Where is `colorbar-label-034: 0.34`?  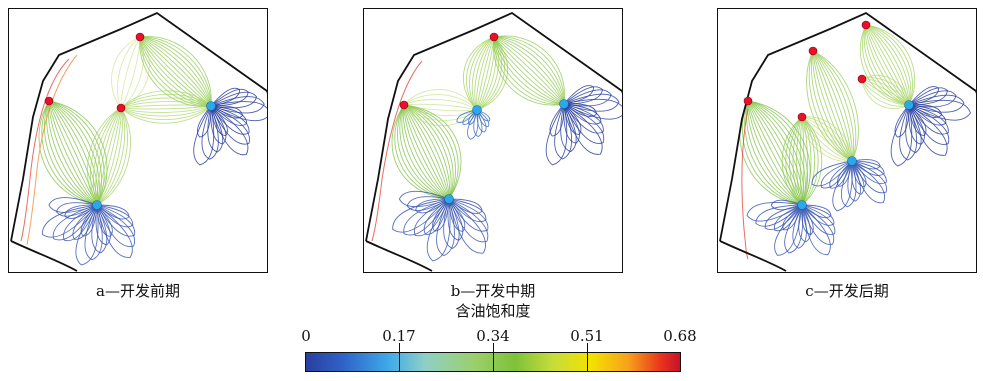
colorbar-label-034: 0.34 is located at coordinates (493, 336).